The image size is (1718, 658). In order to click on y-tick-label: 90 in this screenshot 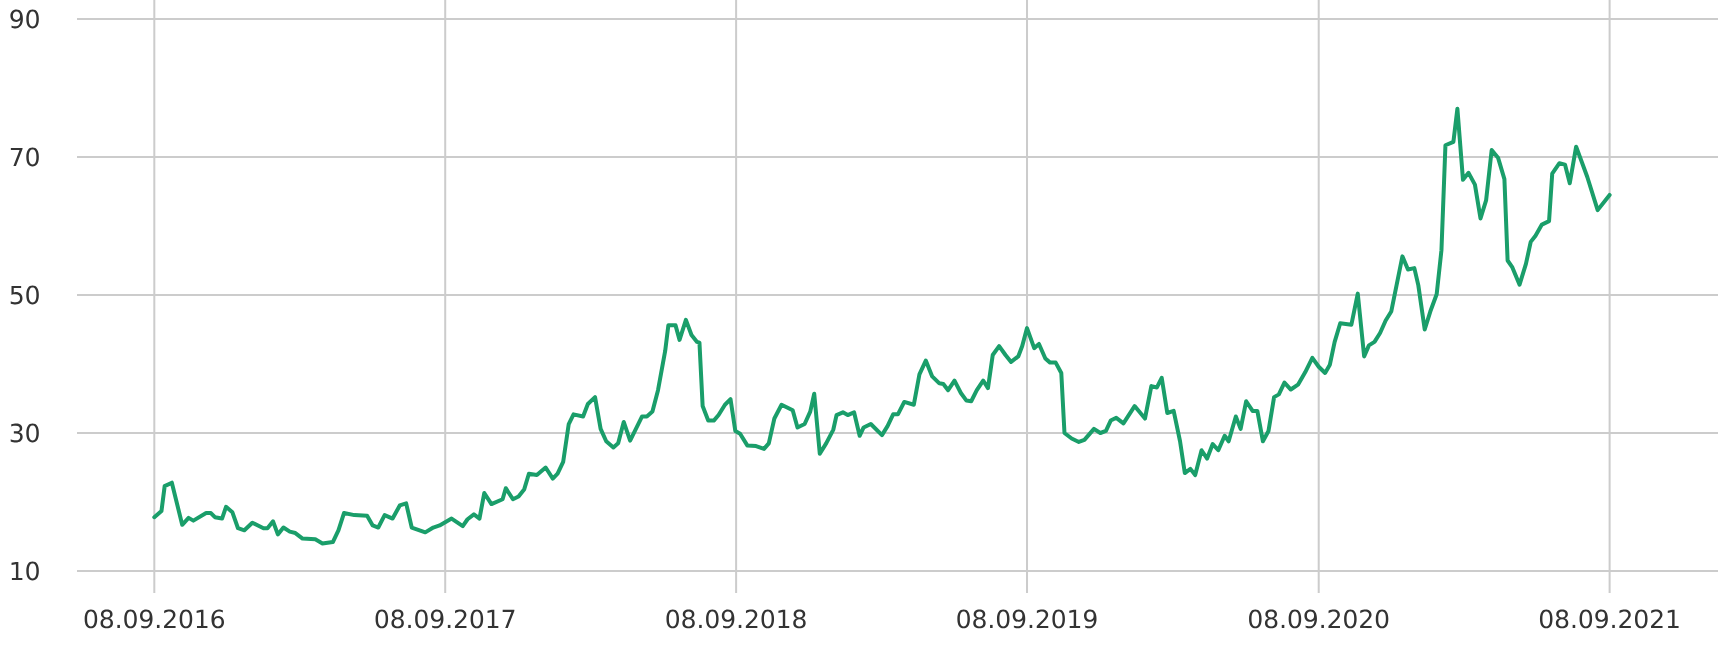, I will do `click(24, 19)`.